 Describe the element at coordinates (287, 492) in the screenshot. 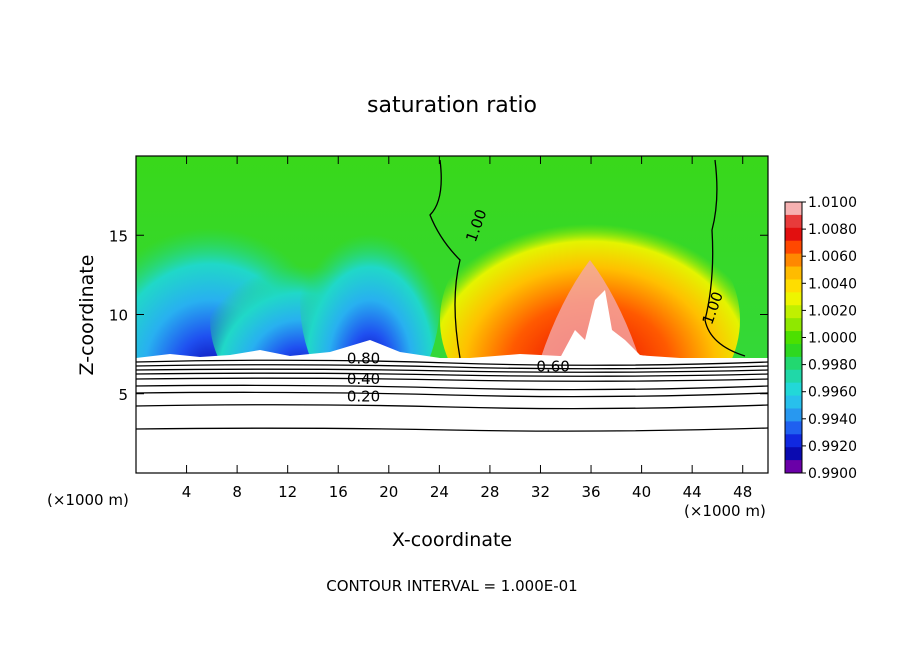

I see `x-tick-label: 12` at that location.